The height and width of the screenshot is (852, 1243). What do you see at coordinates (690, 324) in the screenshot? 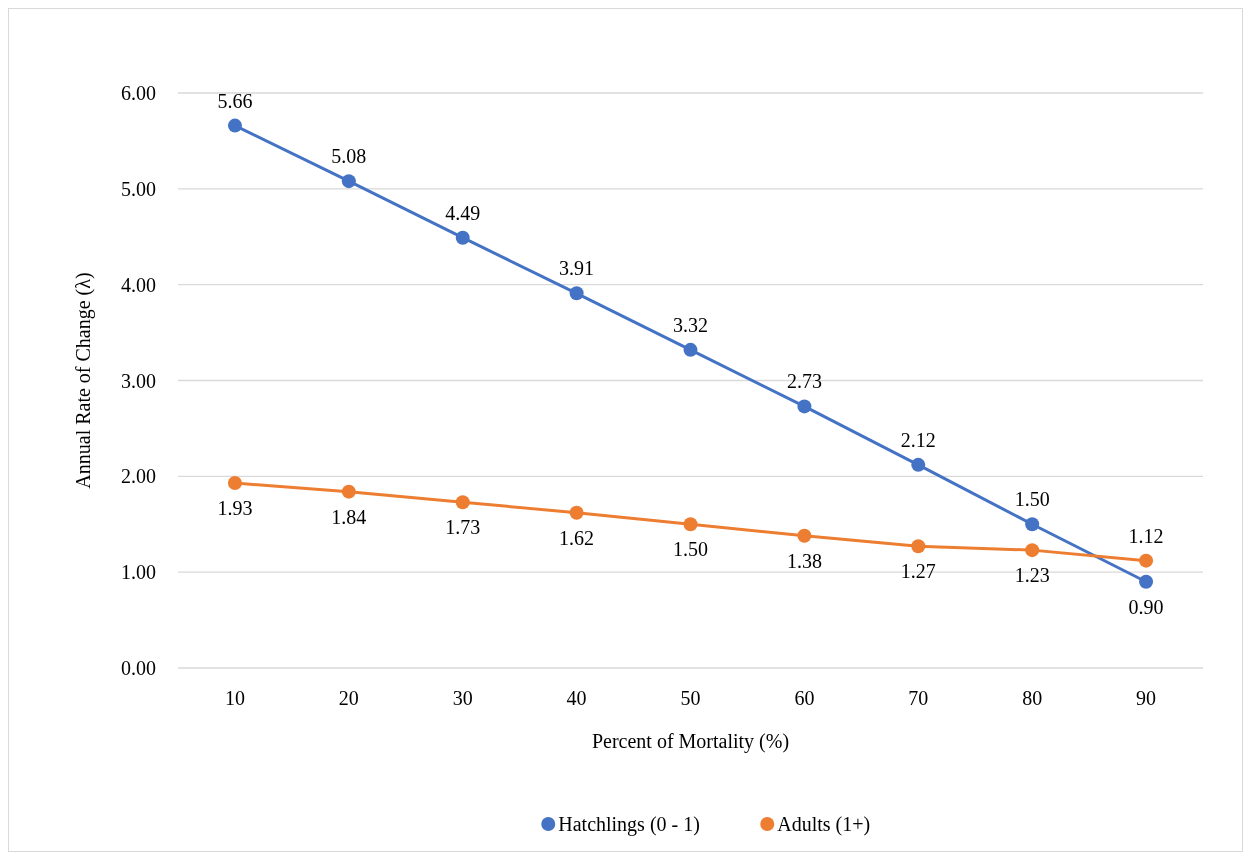
I see `data-label: 3.32` at bounding box center [690, 324].